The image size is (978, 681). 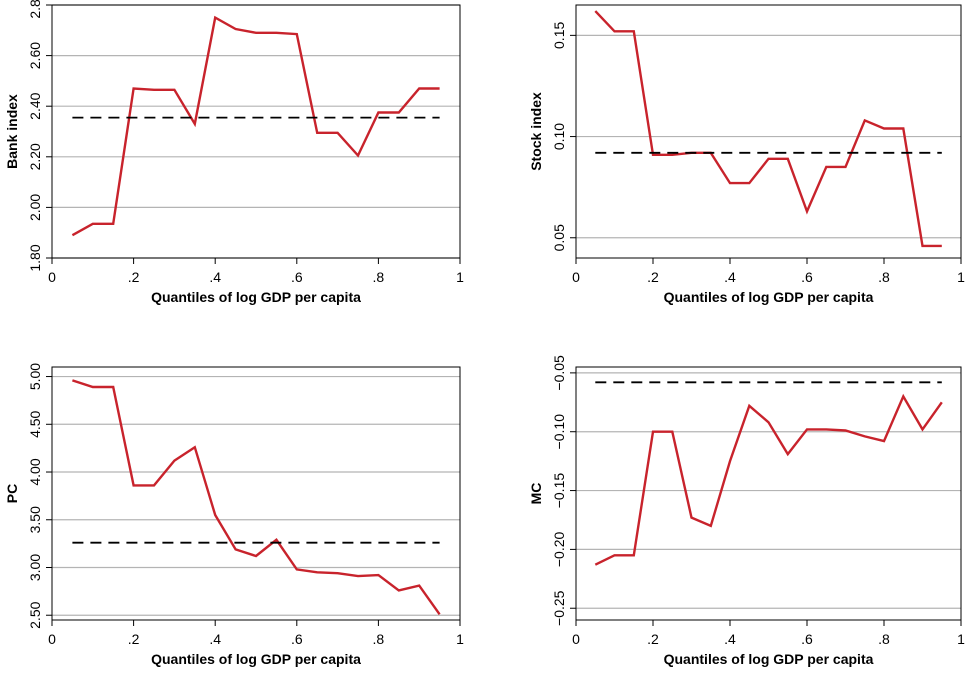 I want to click on y-axis-title: Bank index, so click(x=12, y=131).